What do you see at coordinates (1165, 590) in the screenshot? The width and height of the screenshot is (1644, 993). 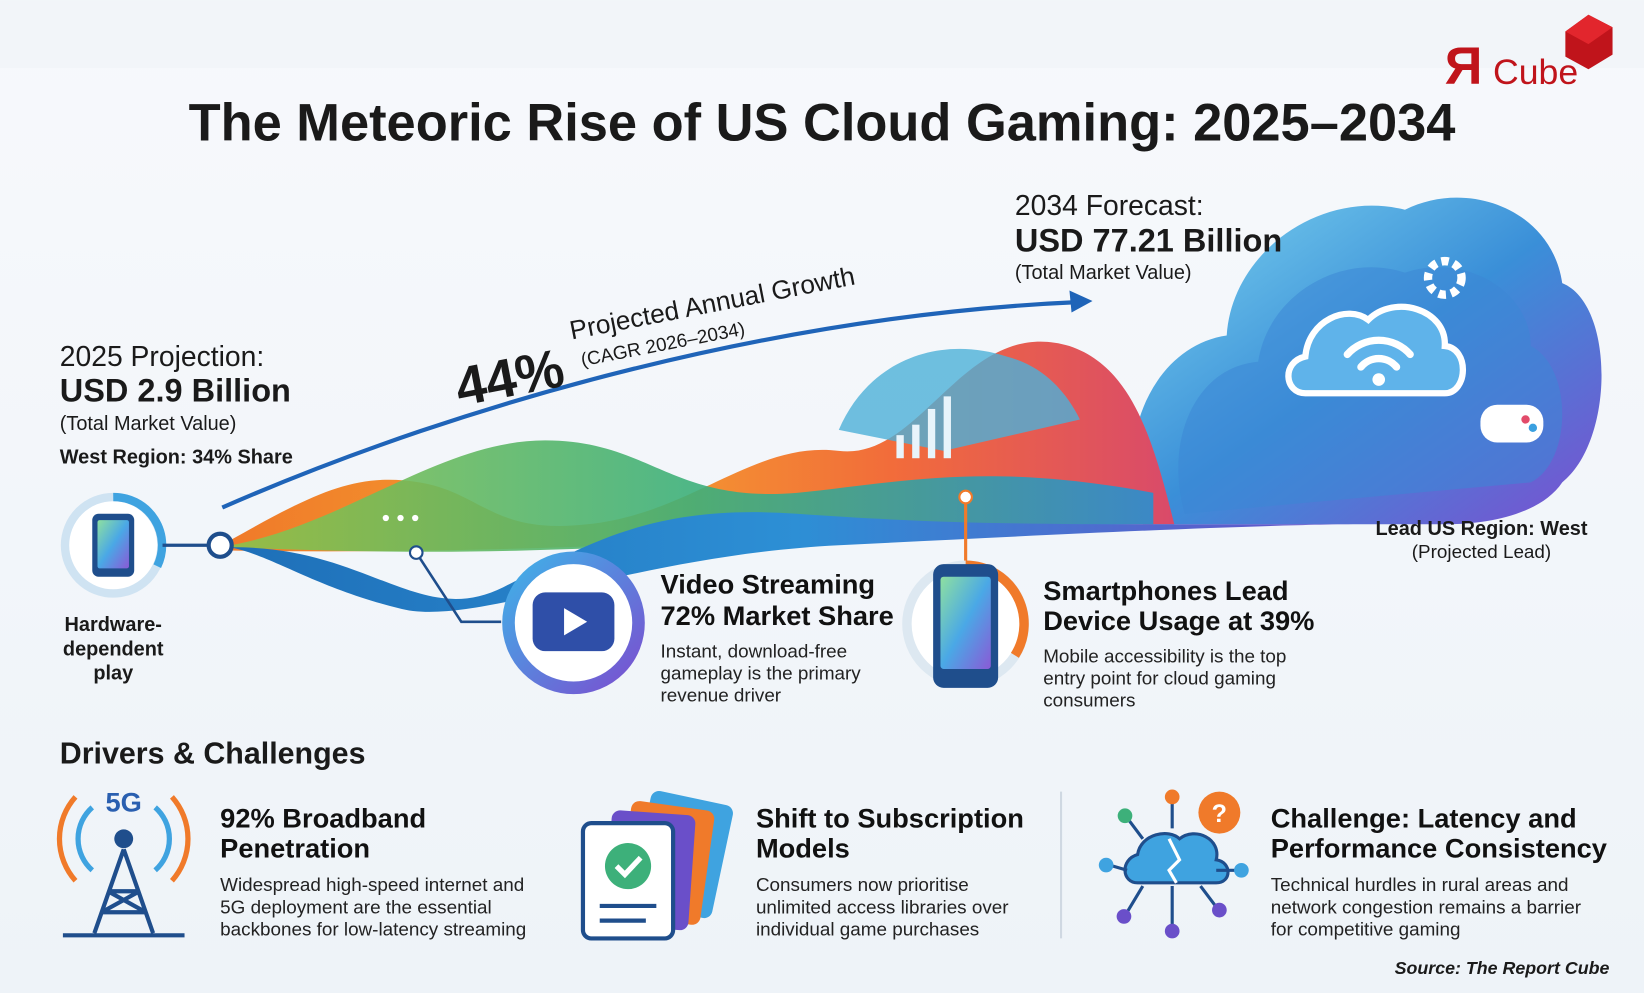 I see `smartphones-title: Smartphones Lead` at bounding box center [1165, 590].